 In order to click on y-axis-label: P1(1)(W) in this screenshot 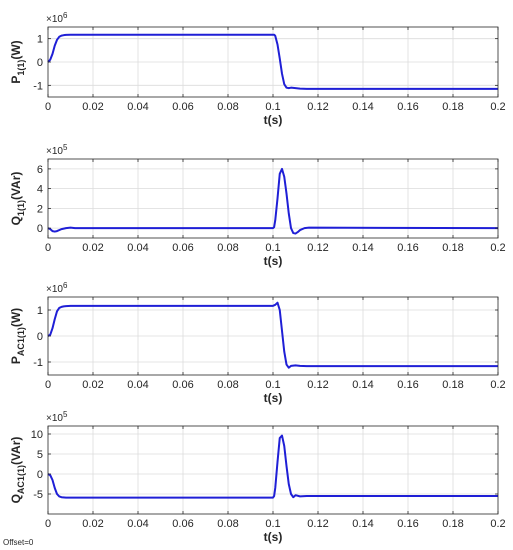, I will do `click(17, 61)`.